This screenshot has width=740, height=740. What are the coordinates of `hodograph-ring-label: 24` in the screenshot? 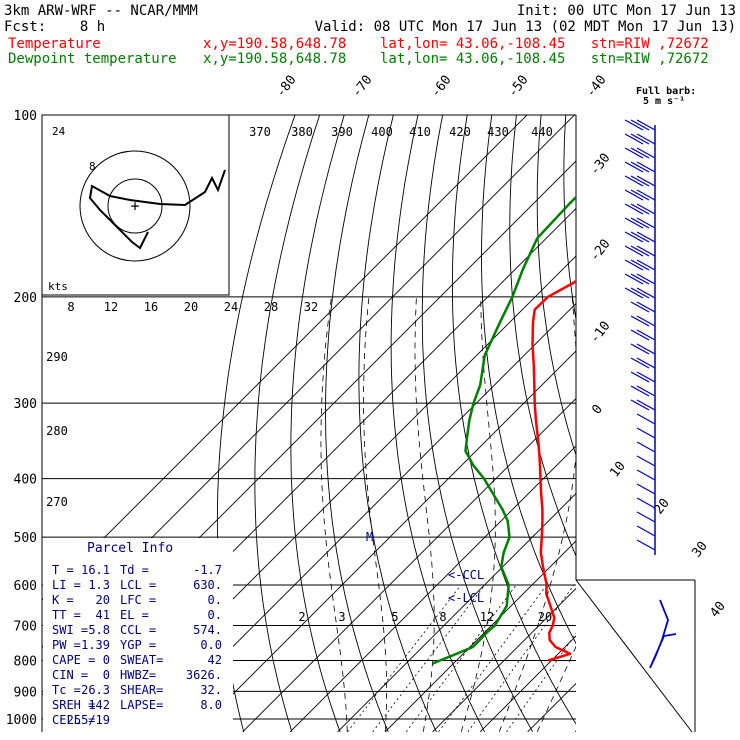 It's located at (59, 131).